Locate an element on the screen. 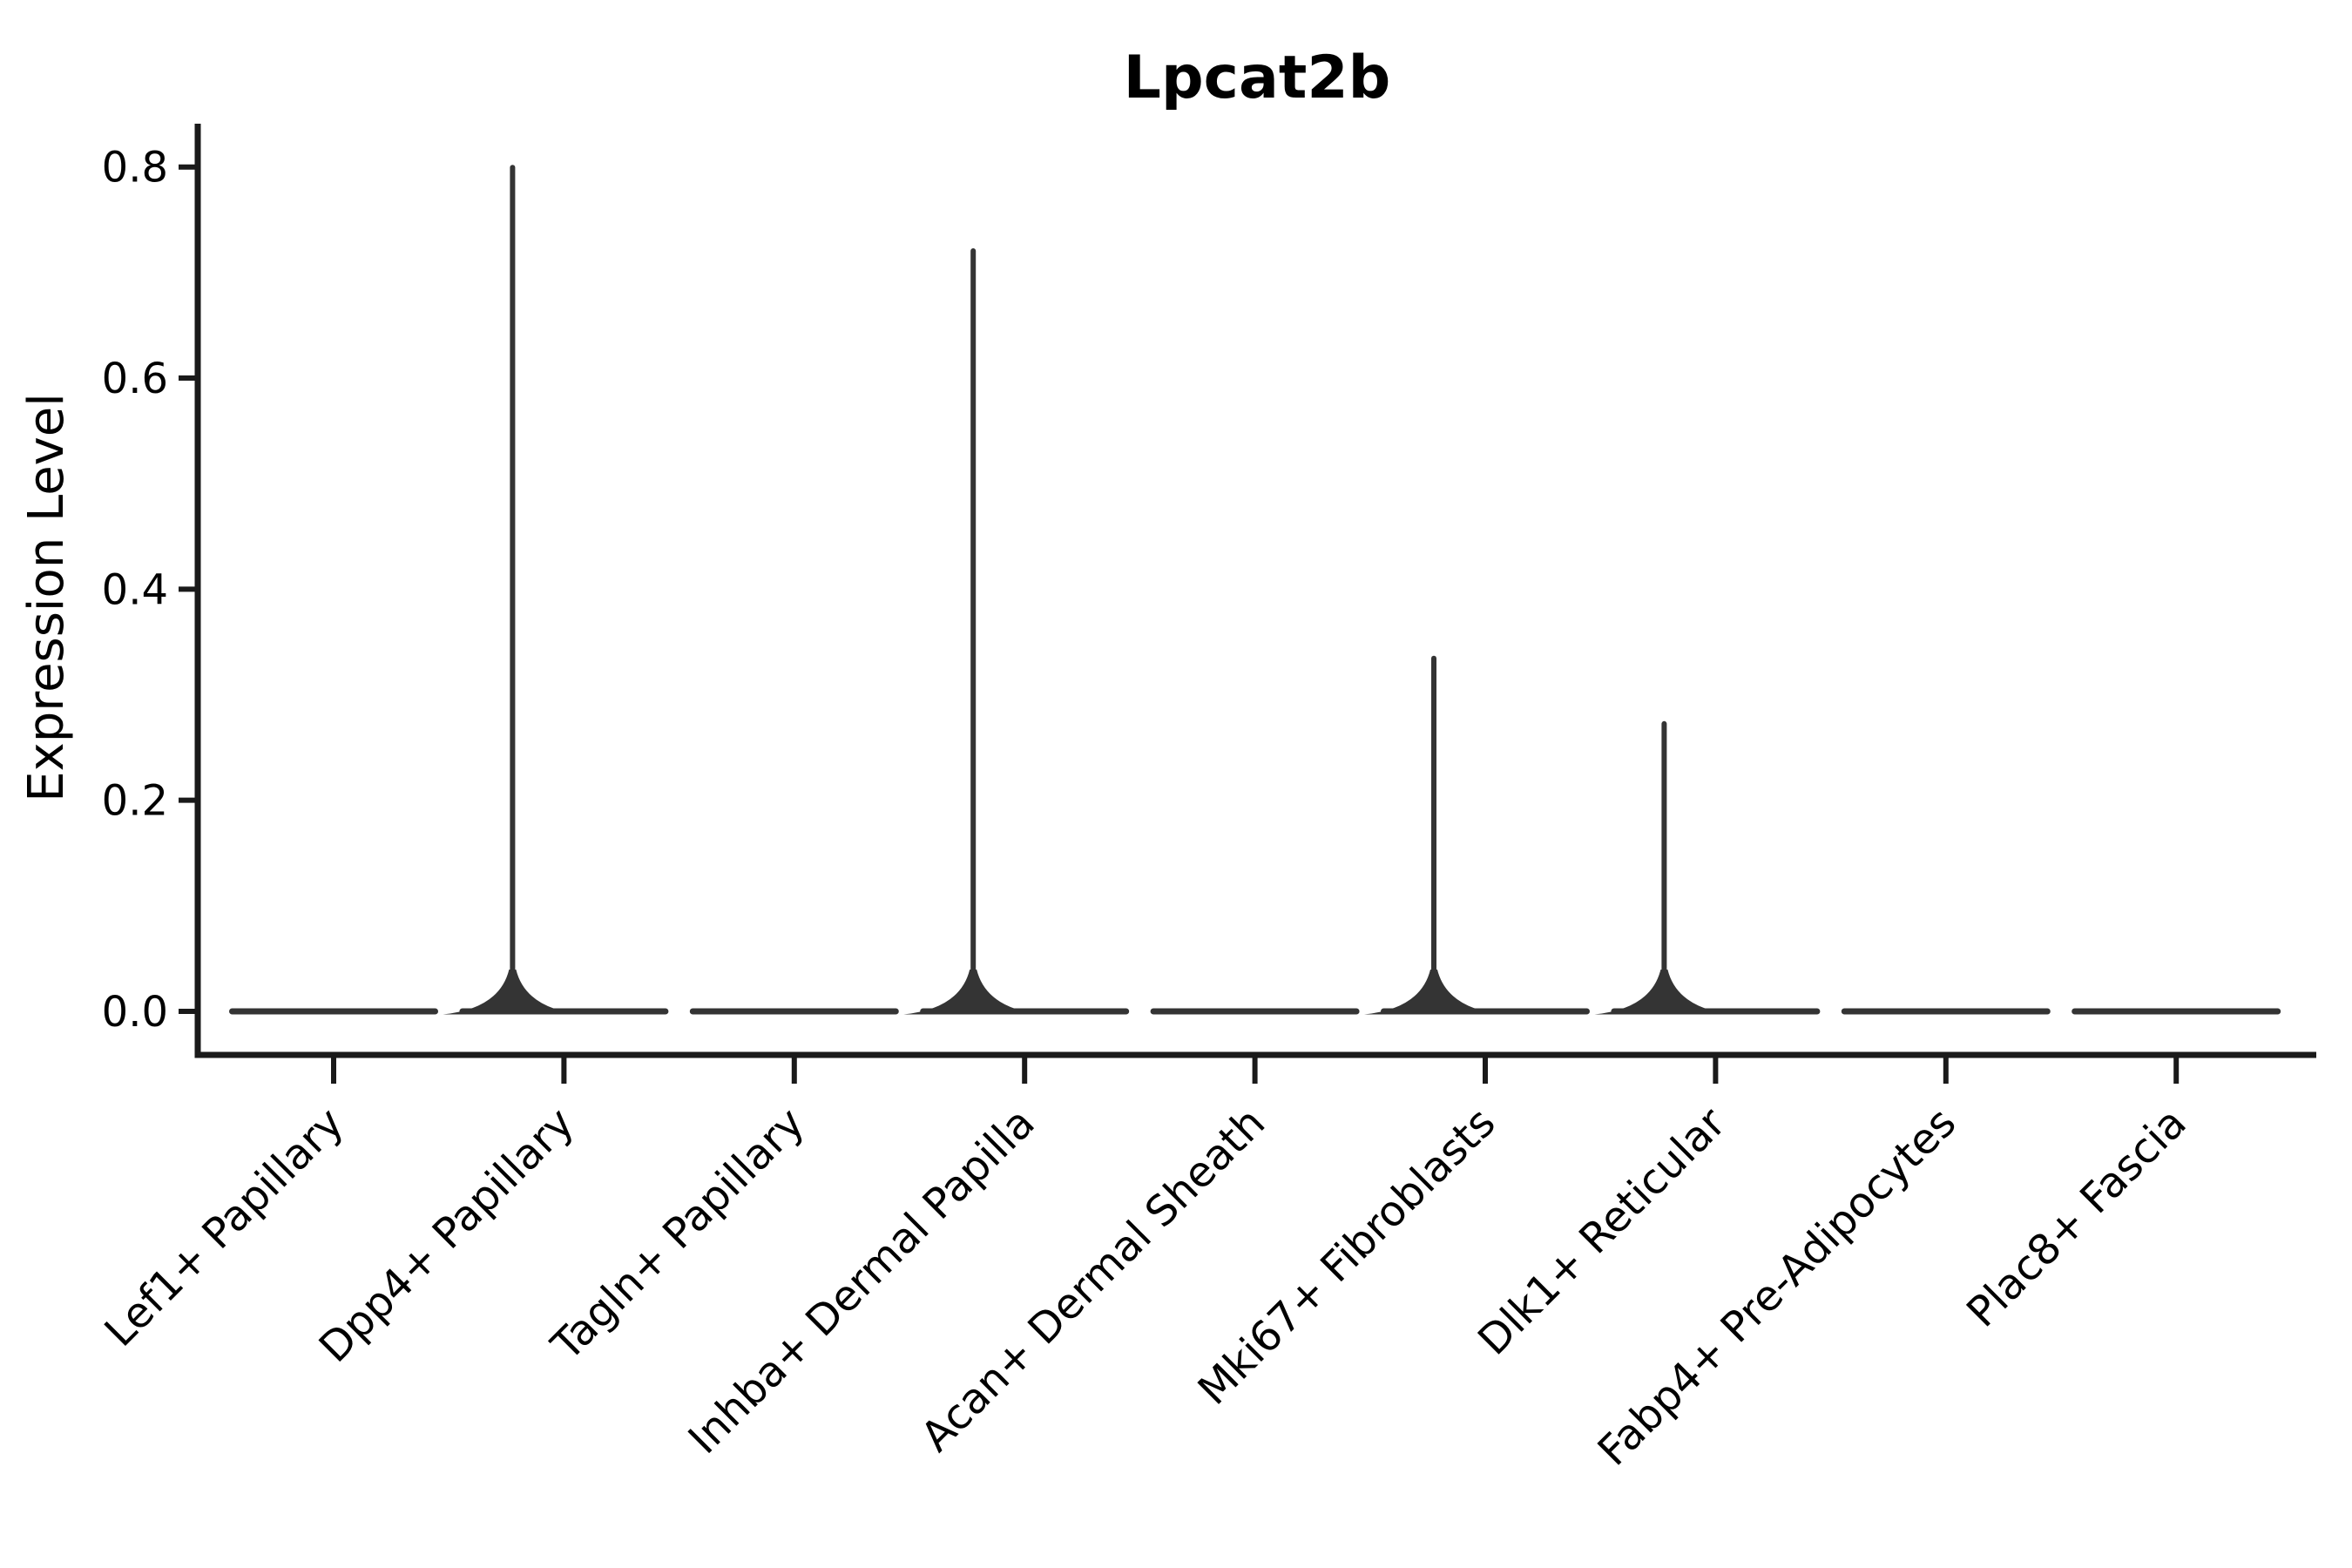  y-tick-label: 0.4 is located at coordinates (135, 589).